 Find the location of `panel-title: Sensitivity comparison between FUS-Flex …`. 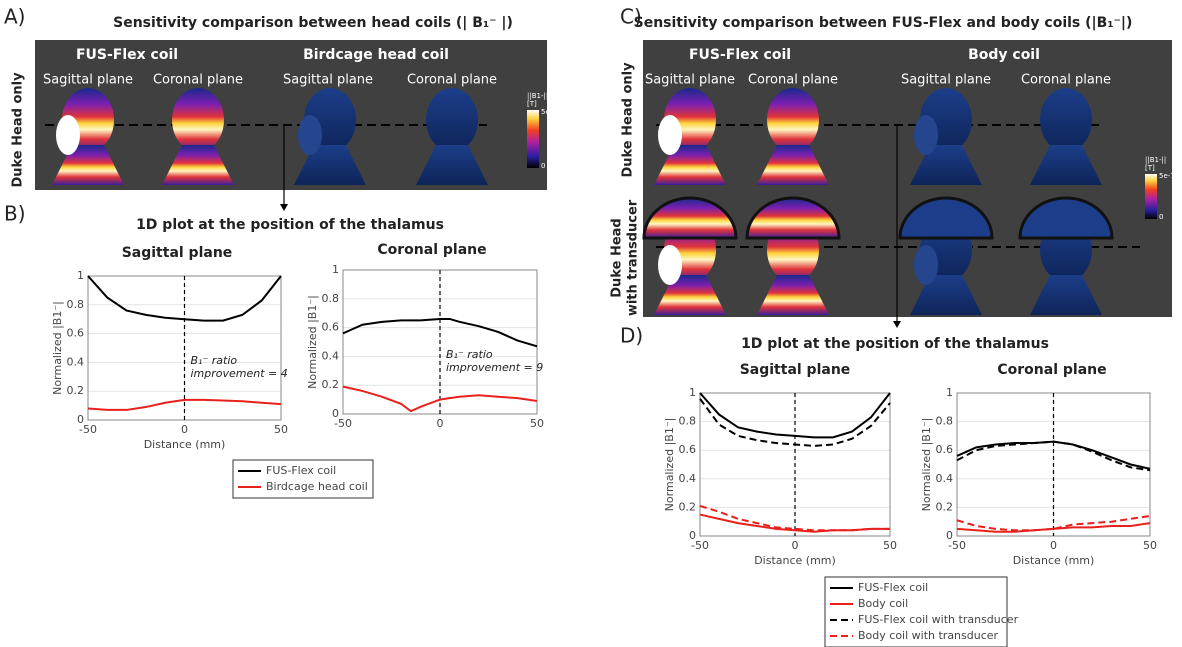

panel-title: Sensitivity comparison between FUS-Flex … is located at coordinates (883, 23).